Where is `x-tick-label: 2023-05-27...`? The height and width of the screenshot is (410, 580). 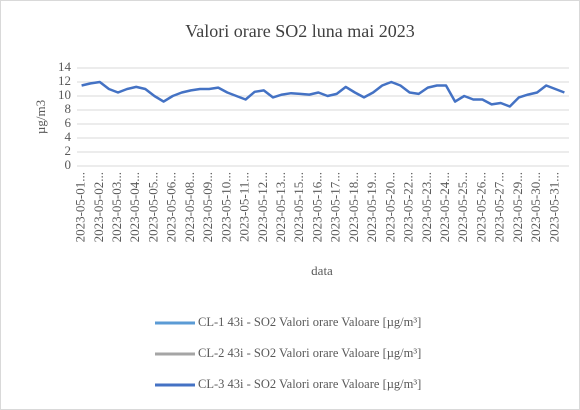 x-tick-label: 2023-05-27... is located at coordinates (499, 207).